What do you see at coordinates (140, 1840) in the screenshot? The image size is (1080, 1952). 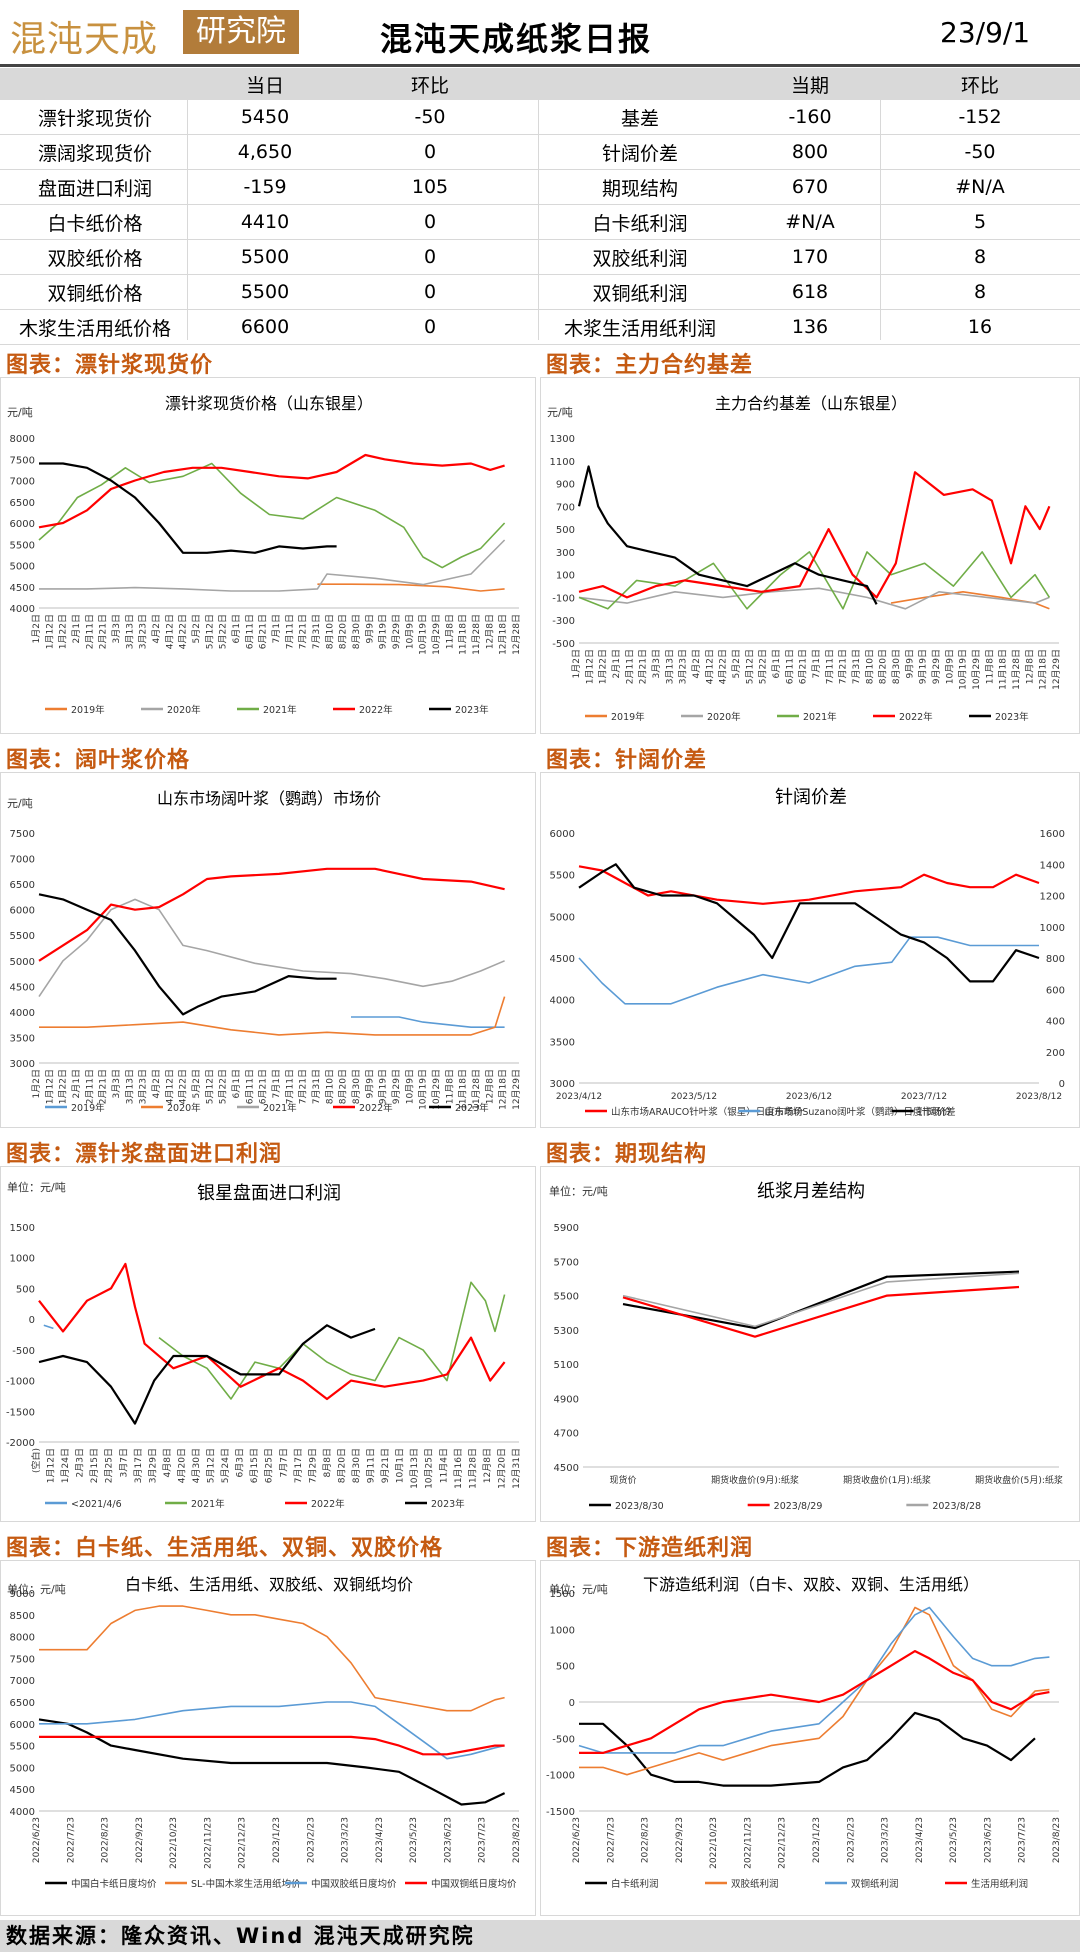 I see `x-tick-label: 2022/9/23` at bounding box center [140, 1840].